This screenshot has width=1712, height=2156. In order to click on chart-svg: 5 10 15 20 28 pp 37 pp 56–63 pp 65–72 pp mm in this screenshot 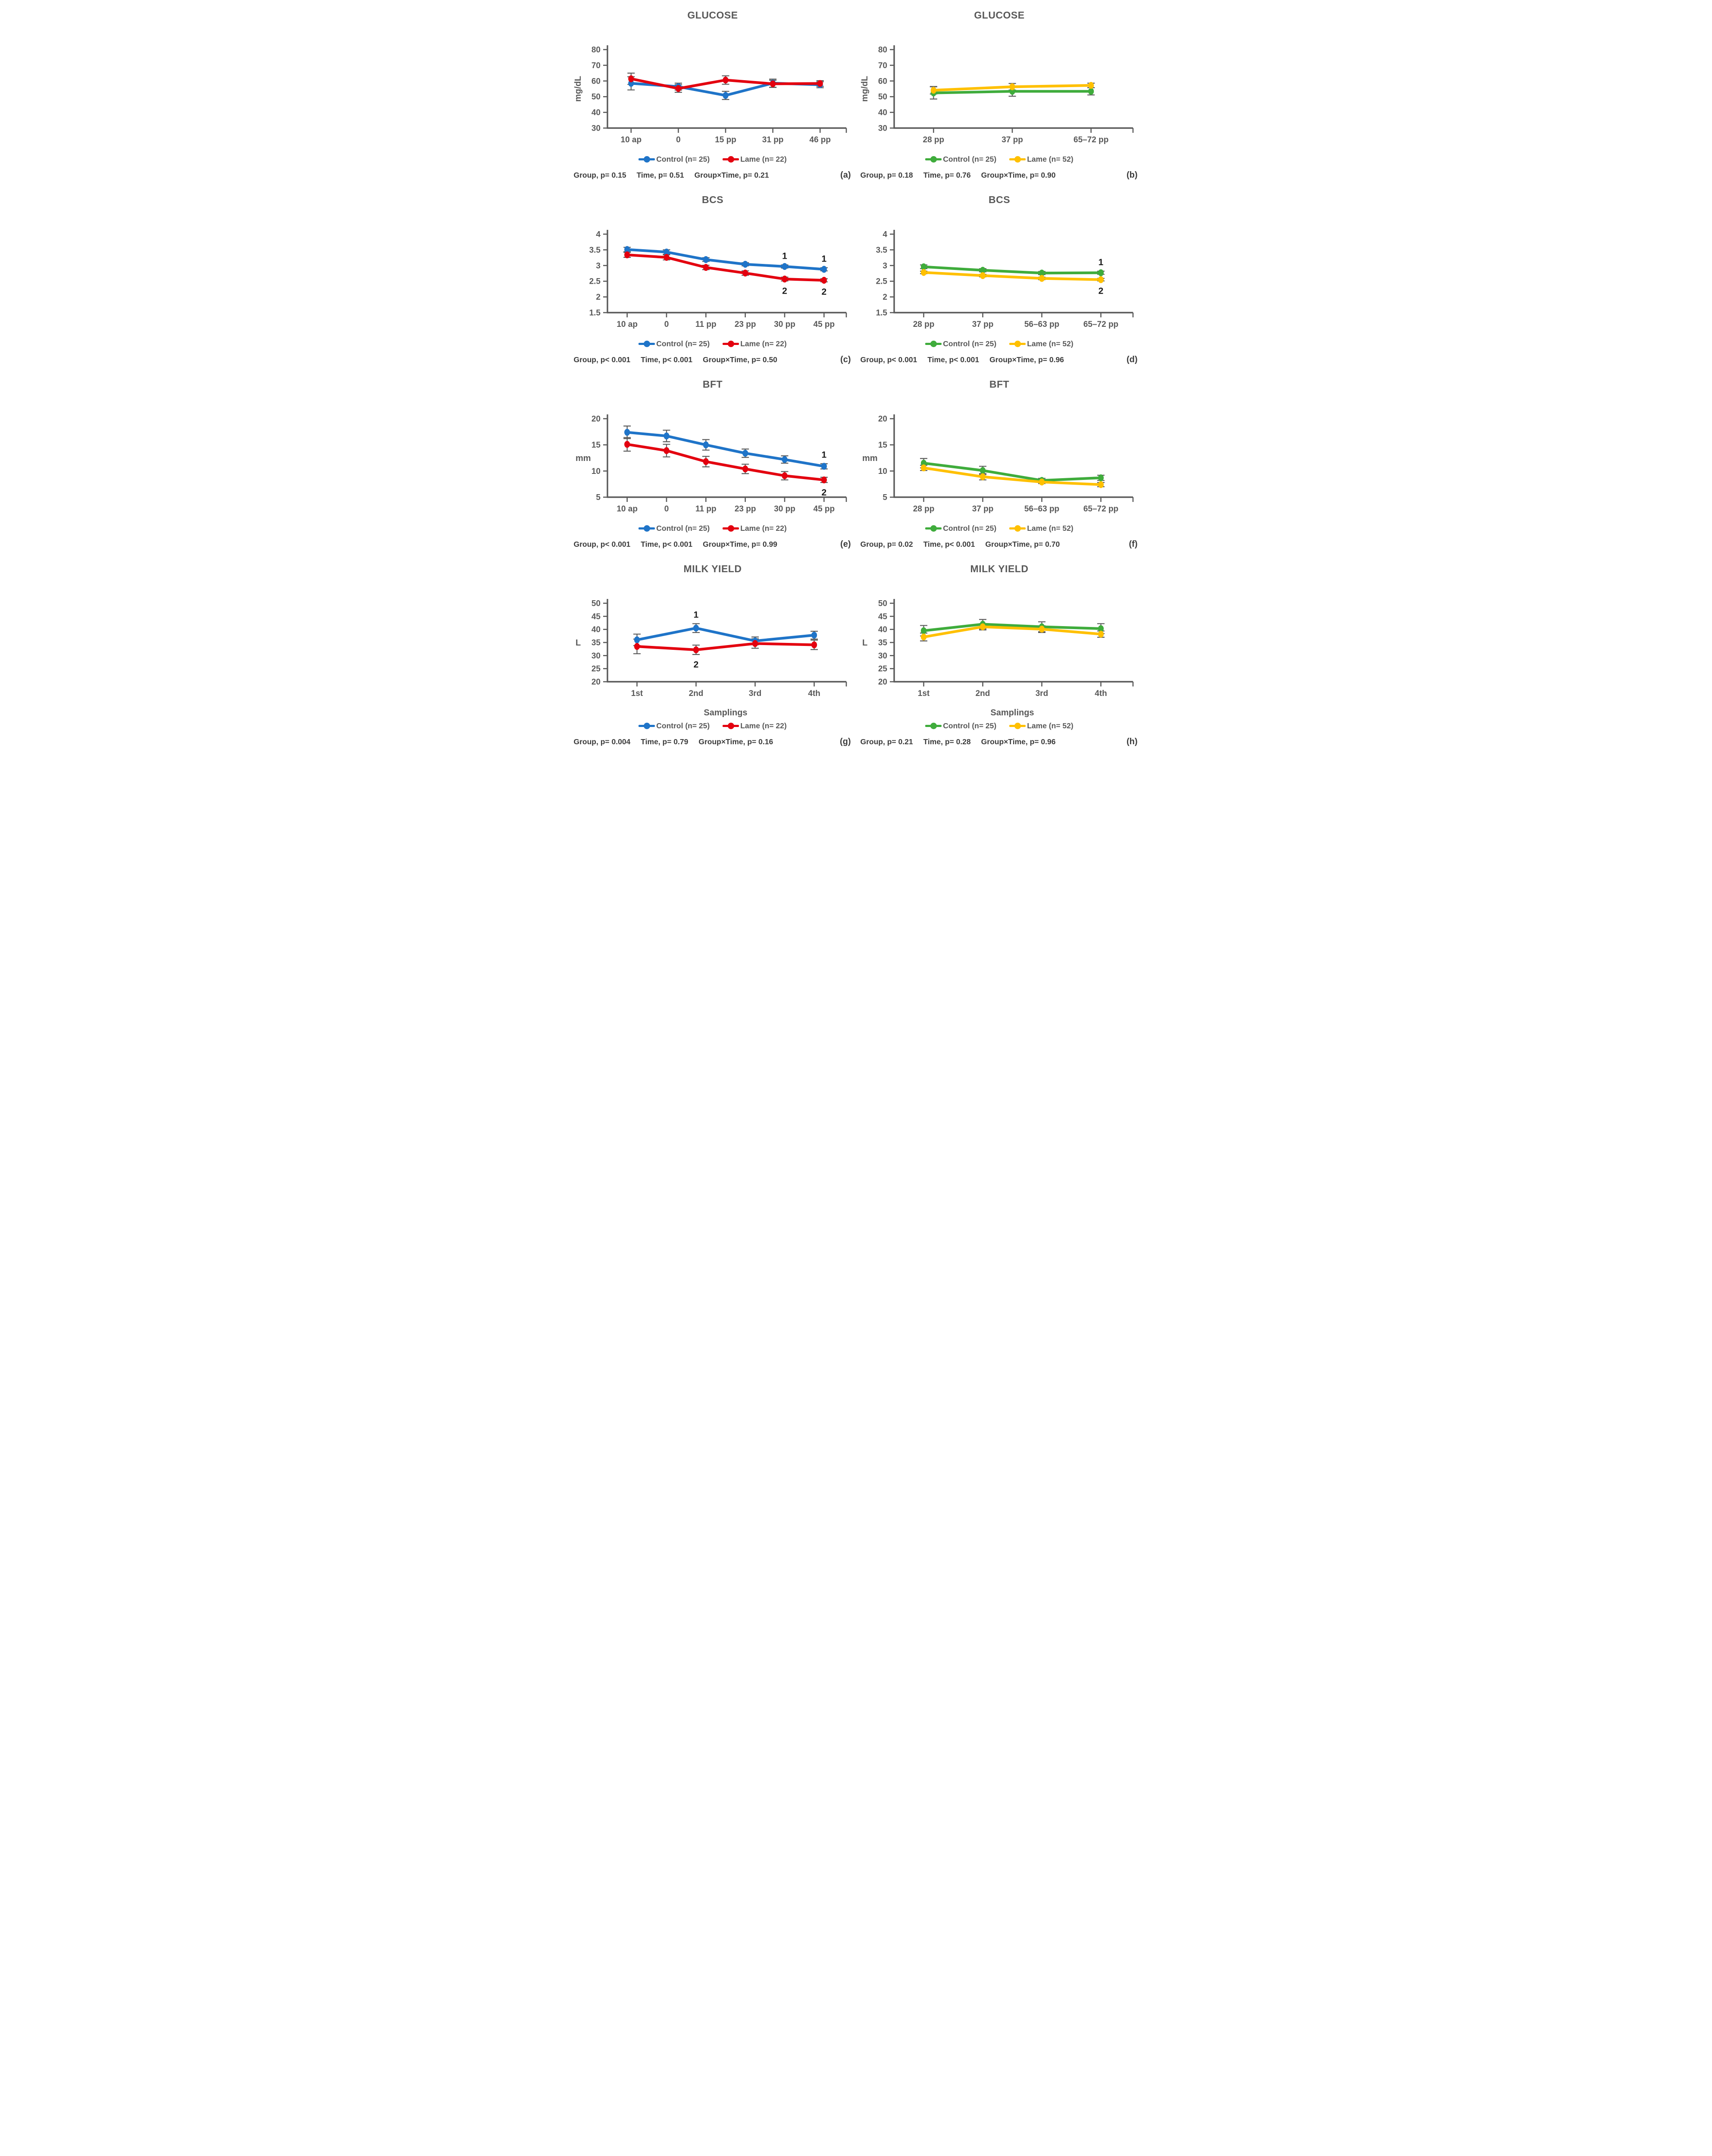, I will do `click(998, 464)`.